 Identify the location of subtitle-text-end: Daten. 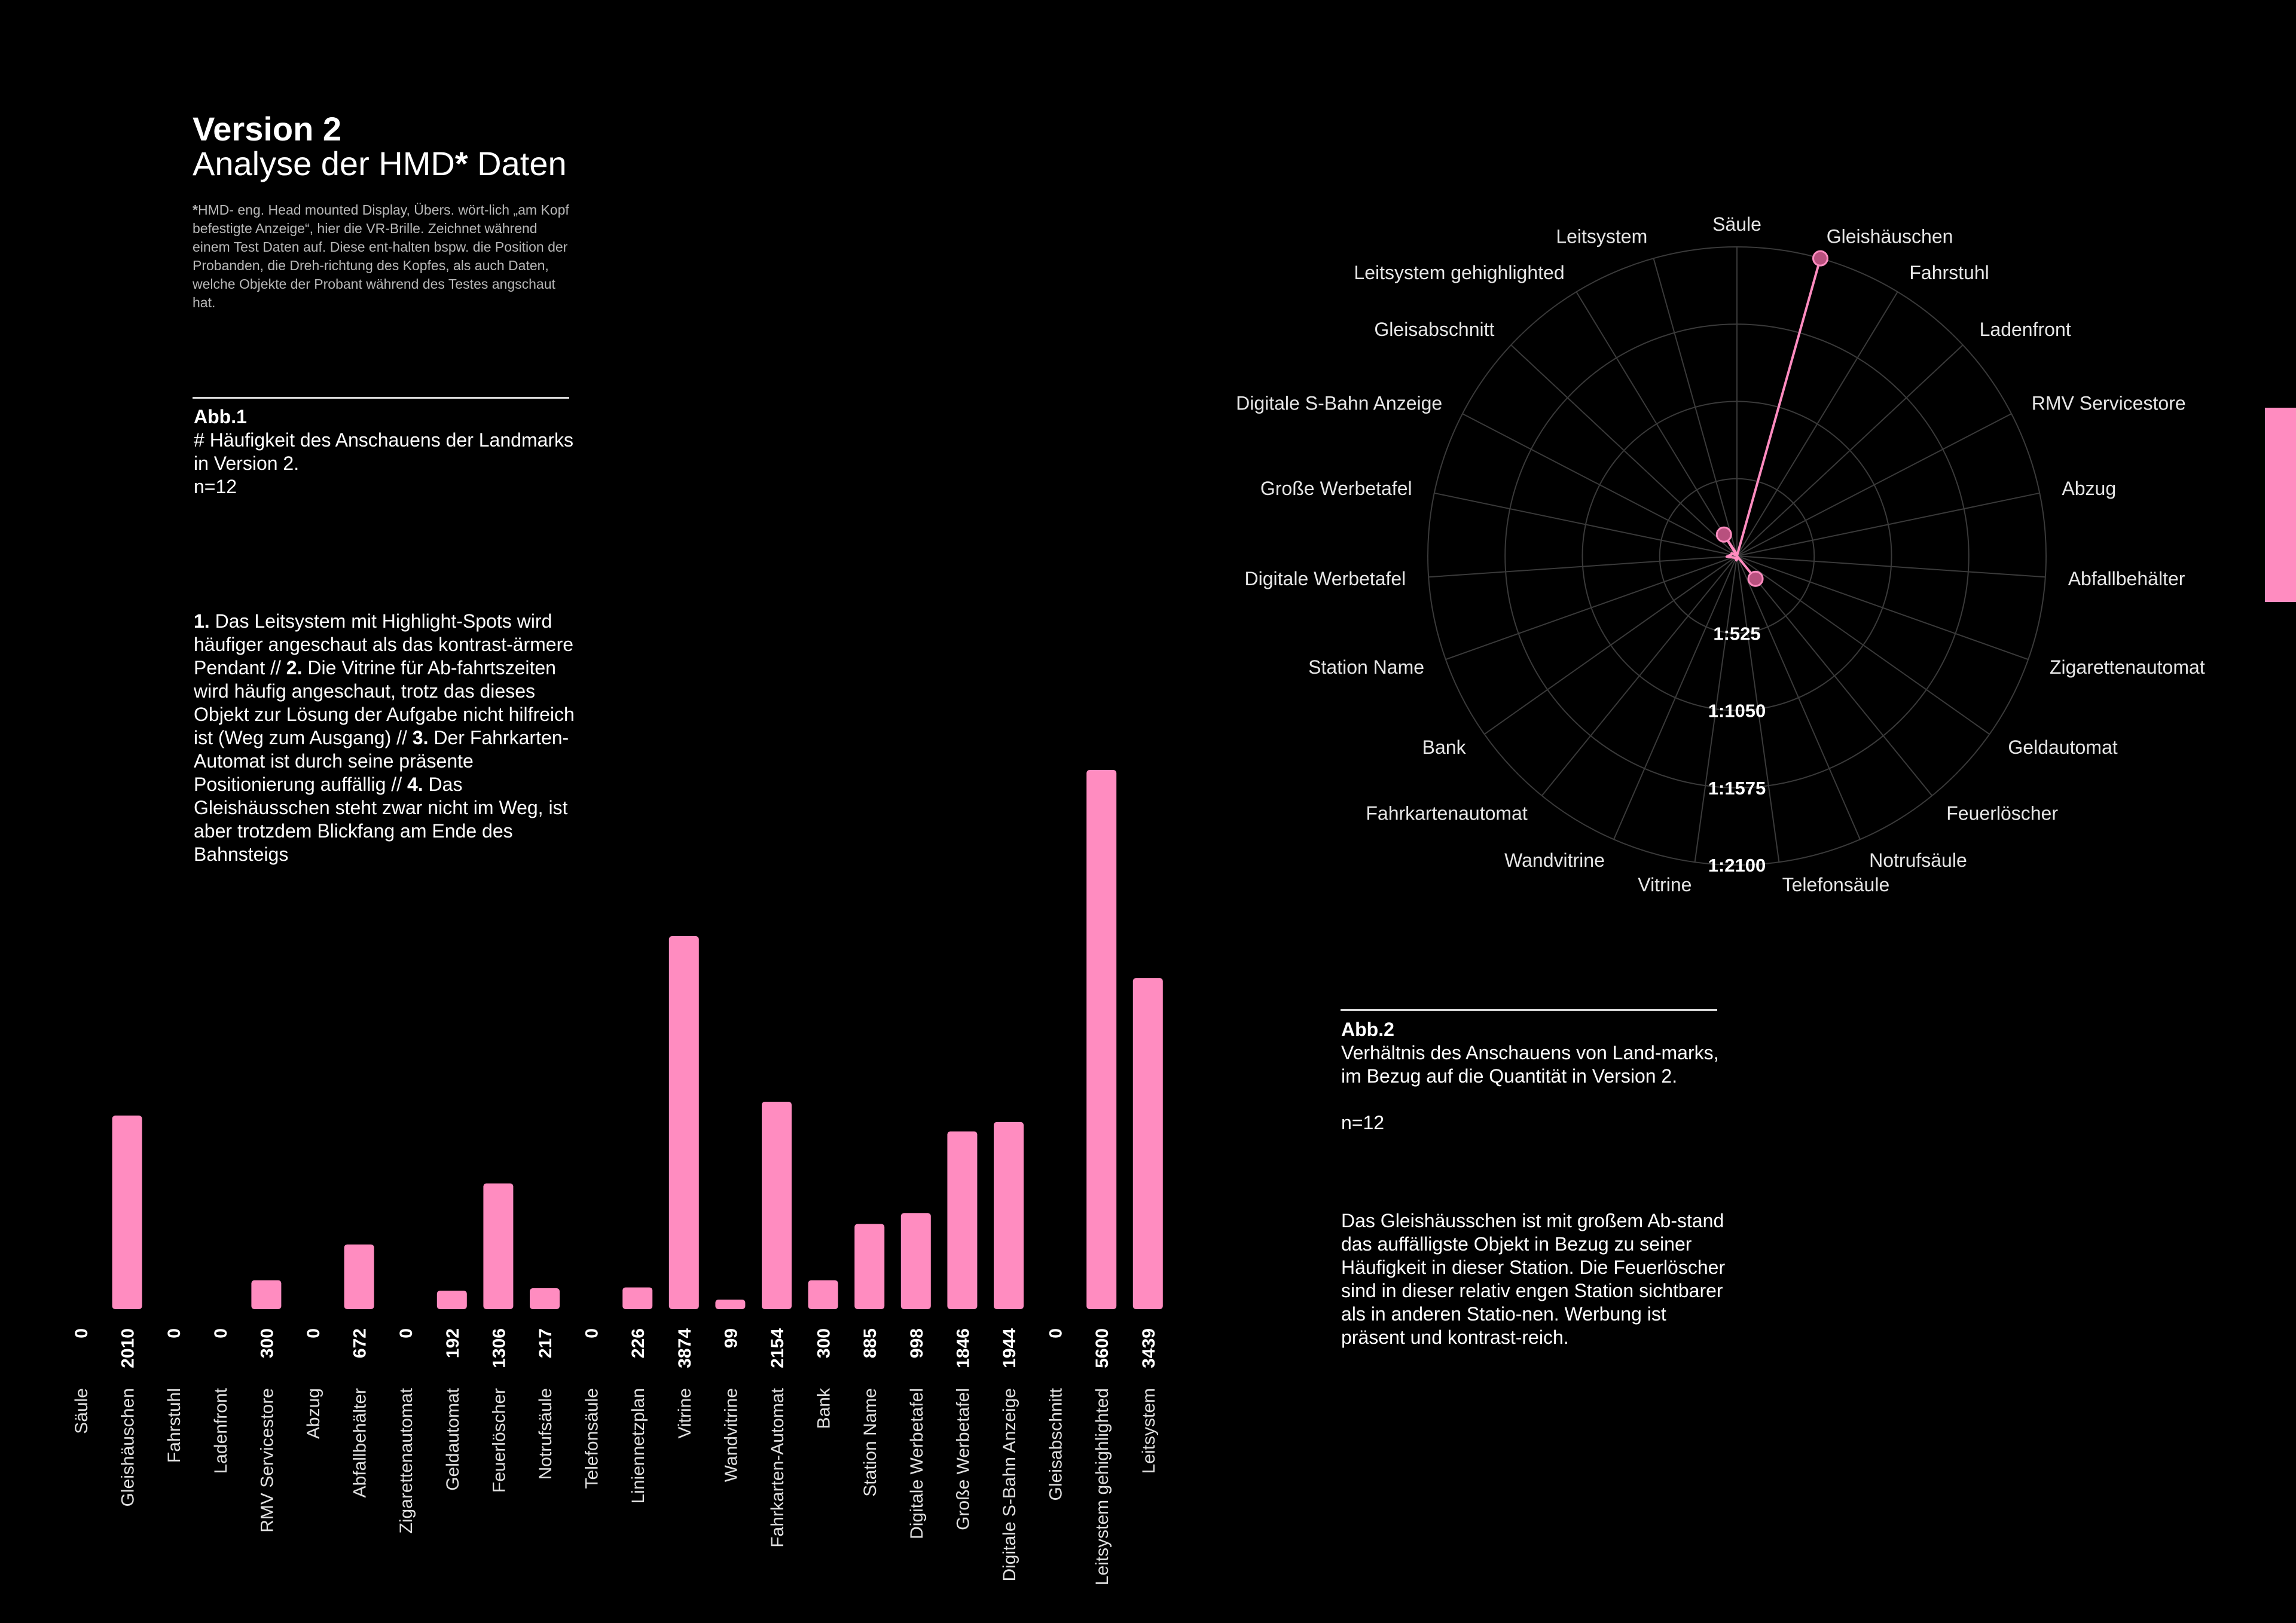
(517, 163).